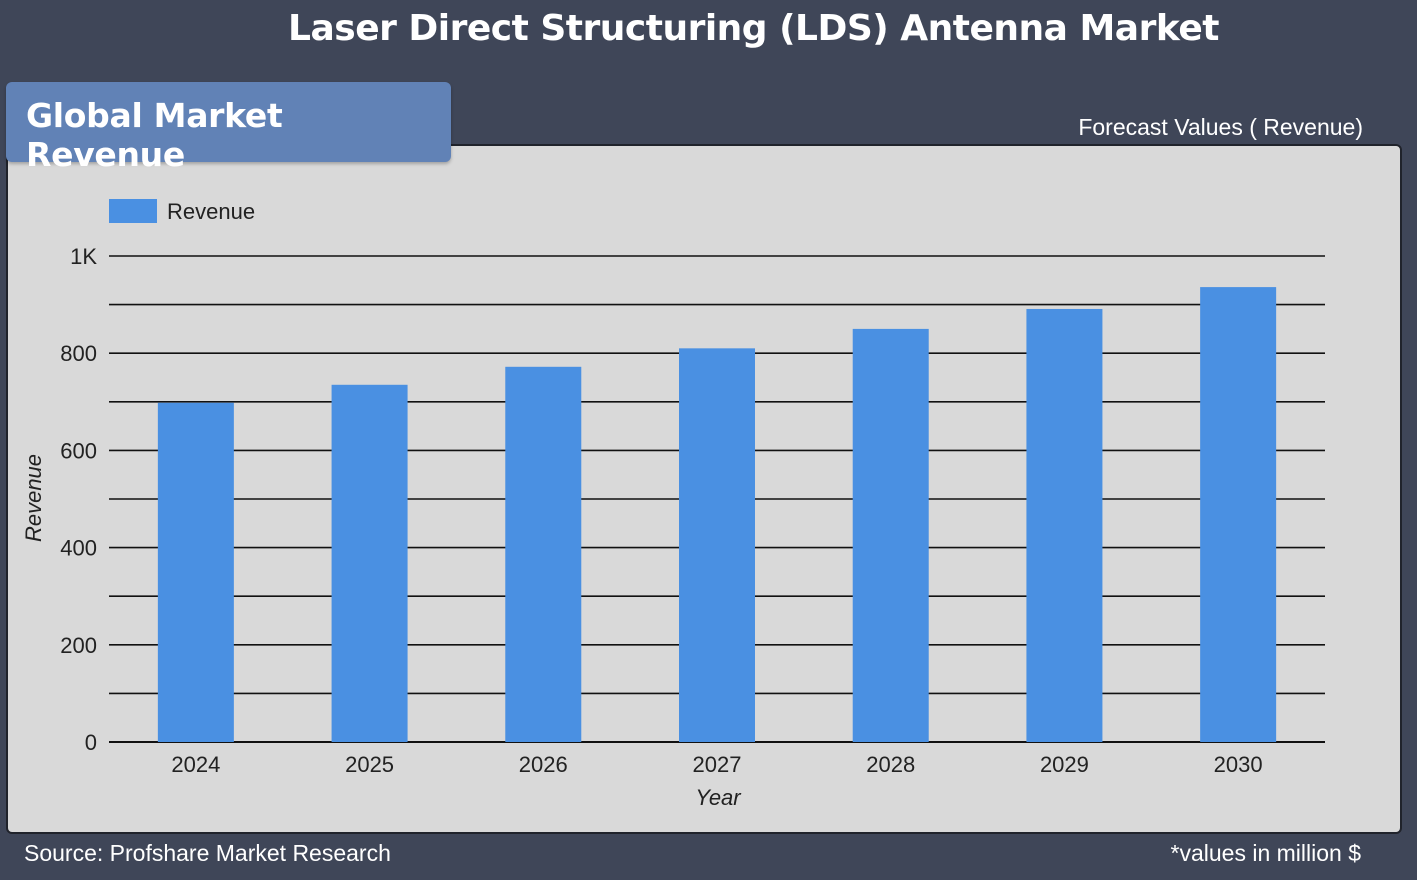 Image resolution: width=1417 pixels, height=880 pixels. What do you see at coordinates (78, 645) in the screenshot?
I see `y-tick-label: 200` at bounding box center [78, 645].